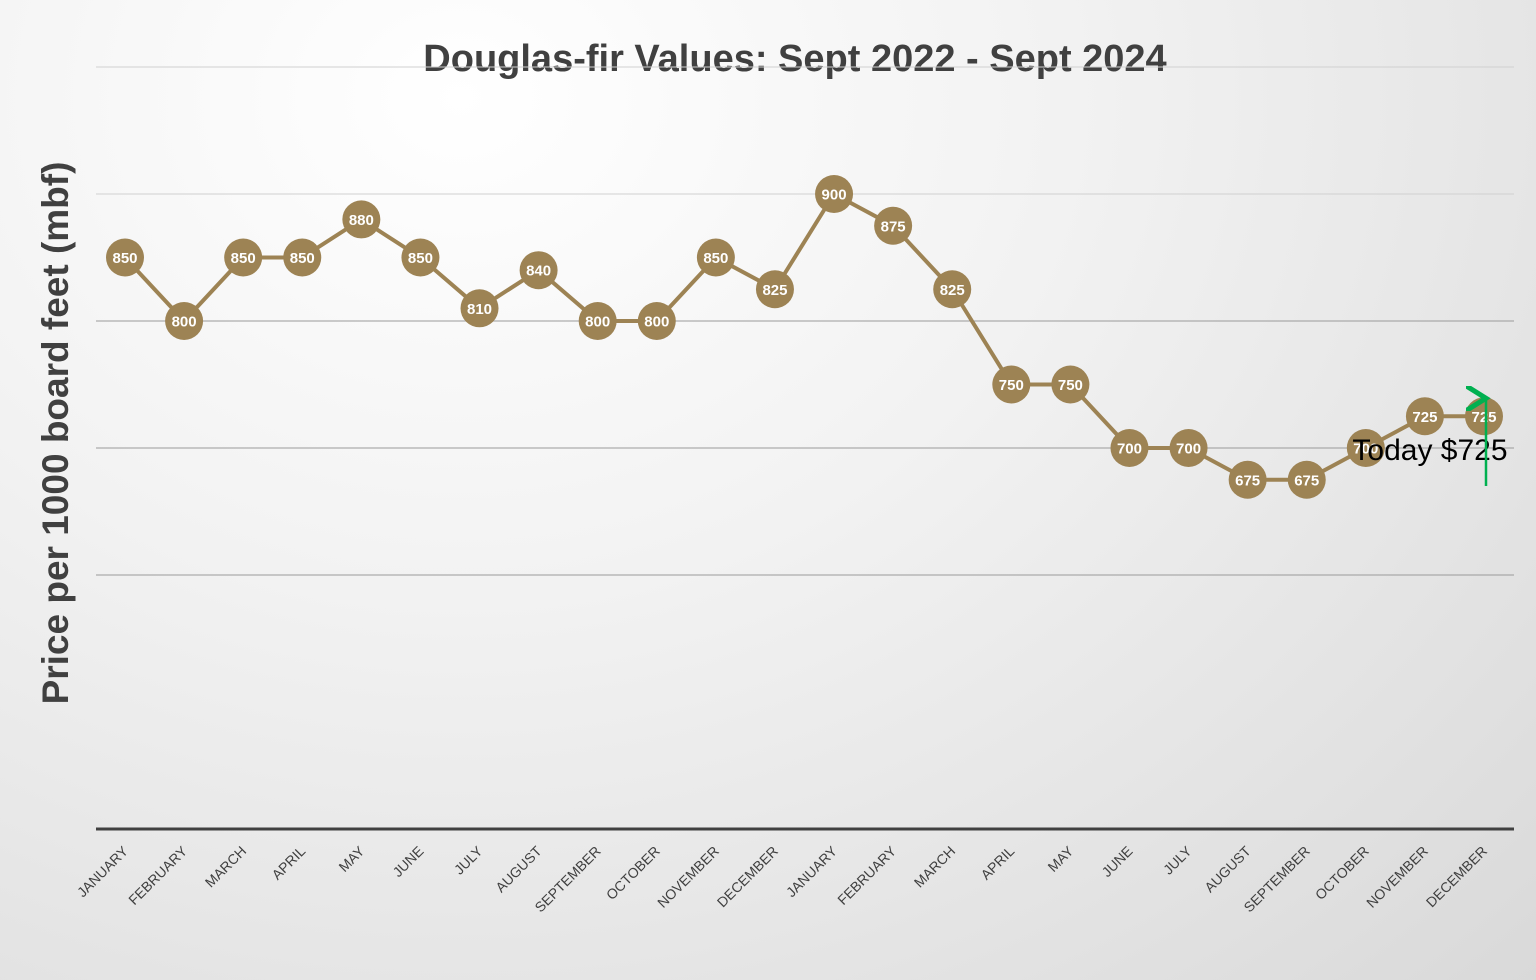 The image size is (1536, 980). I want to click on annotation-label: Today $725, so click(1429, 450).